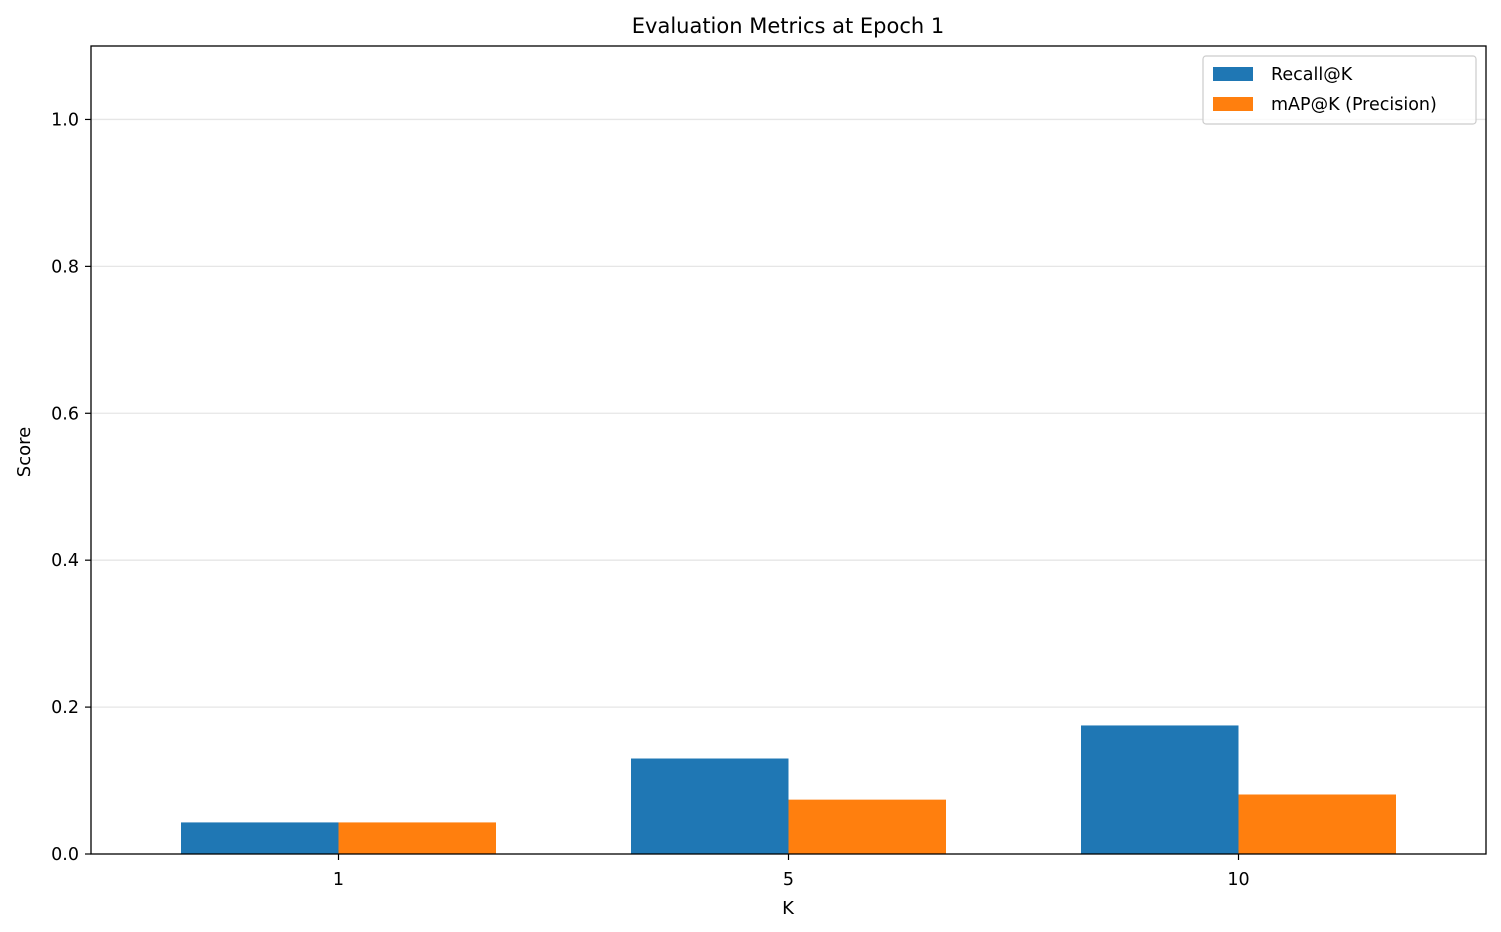  Describe the element at coordinates (65, 414) in the screenshot. I see `y-tick-label: 0.6` at that location.